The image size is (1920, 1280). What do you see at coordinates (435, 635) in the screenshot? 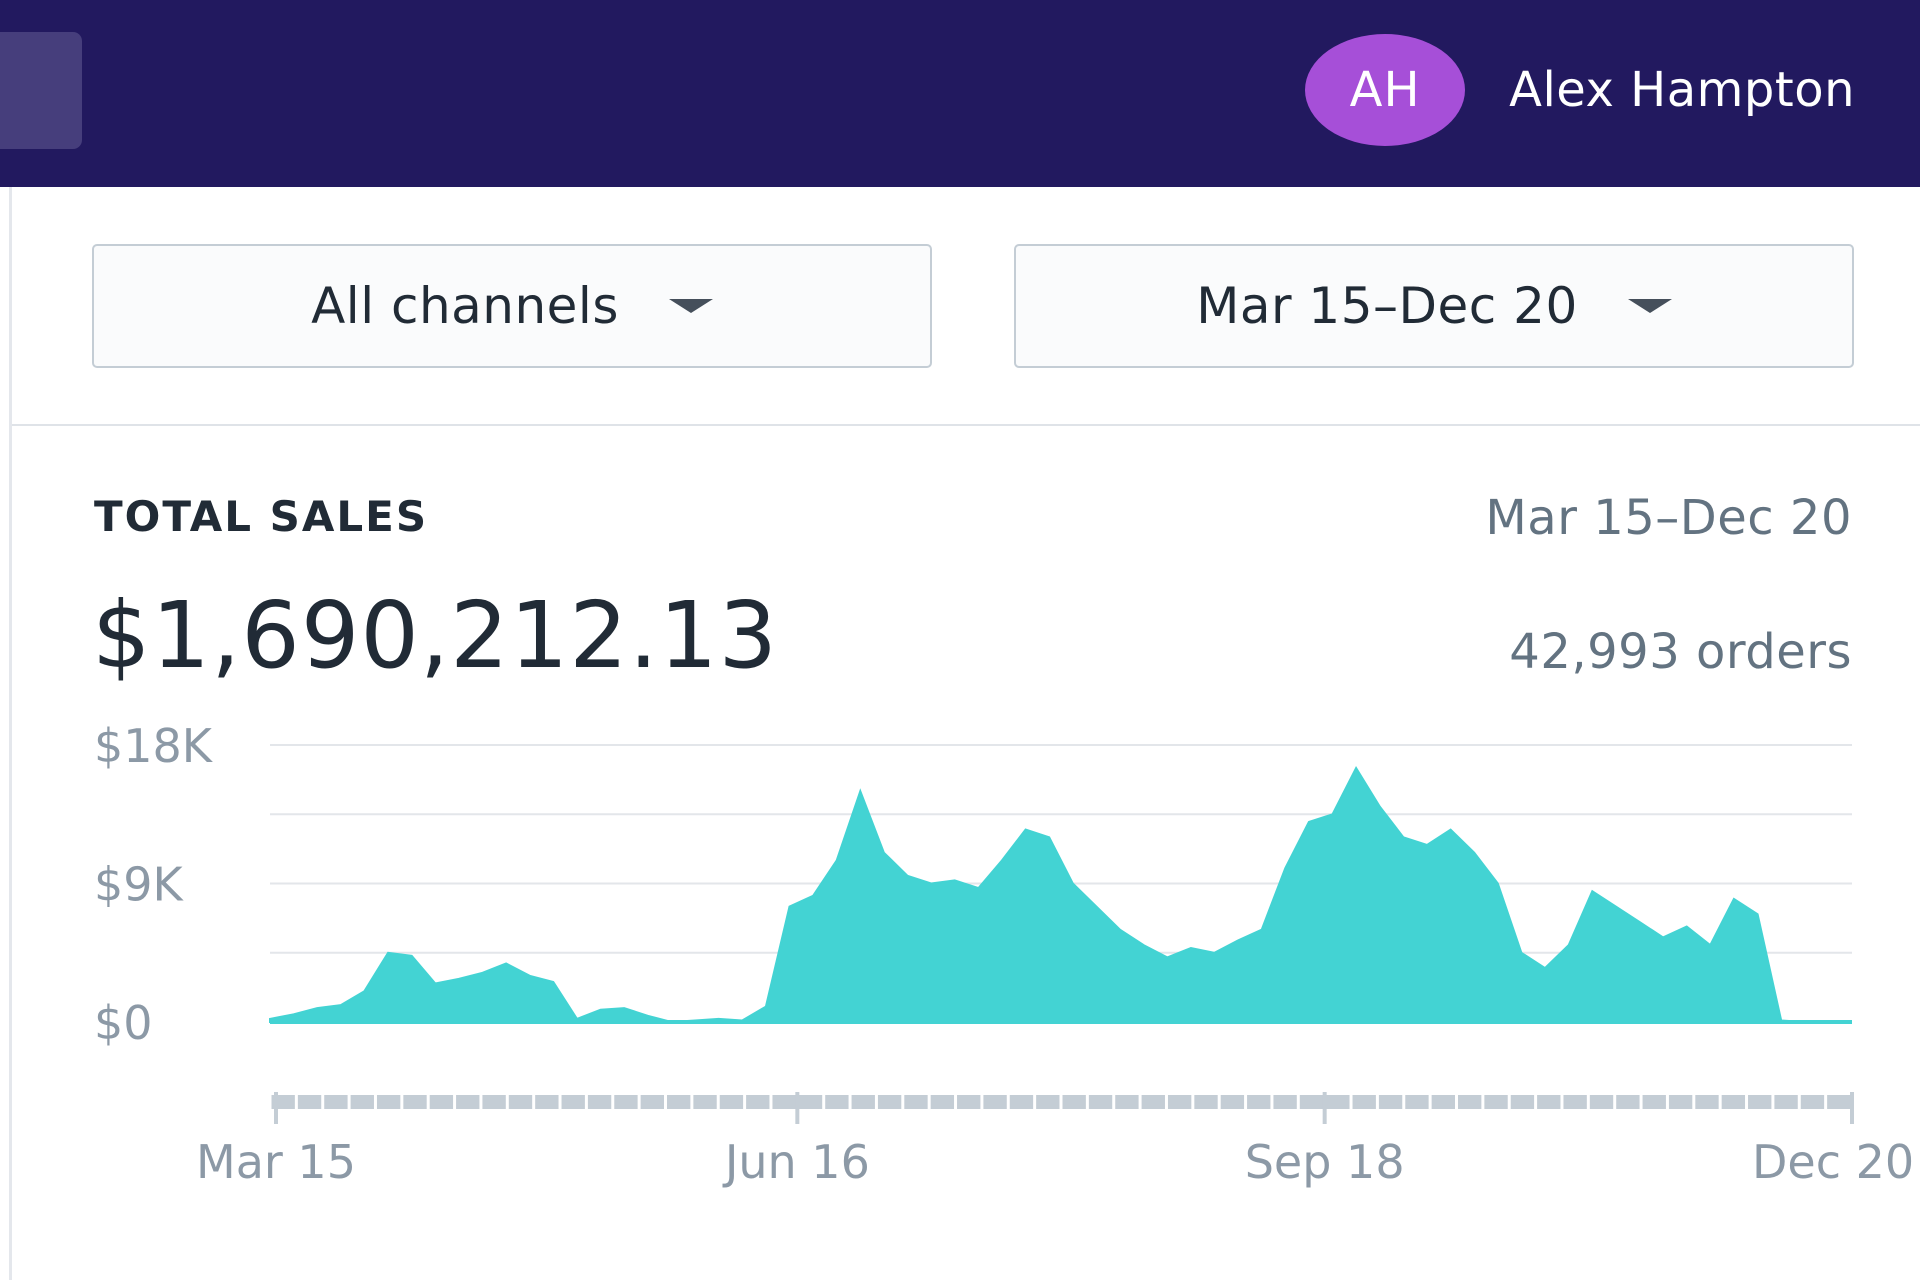
I see `total-sales-value: $1,690,212.13` at bounding box center [435, 635].